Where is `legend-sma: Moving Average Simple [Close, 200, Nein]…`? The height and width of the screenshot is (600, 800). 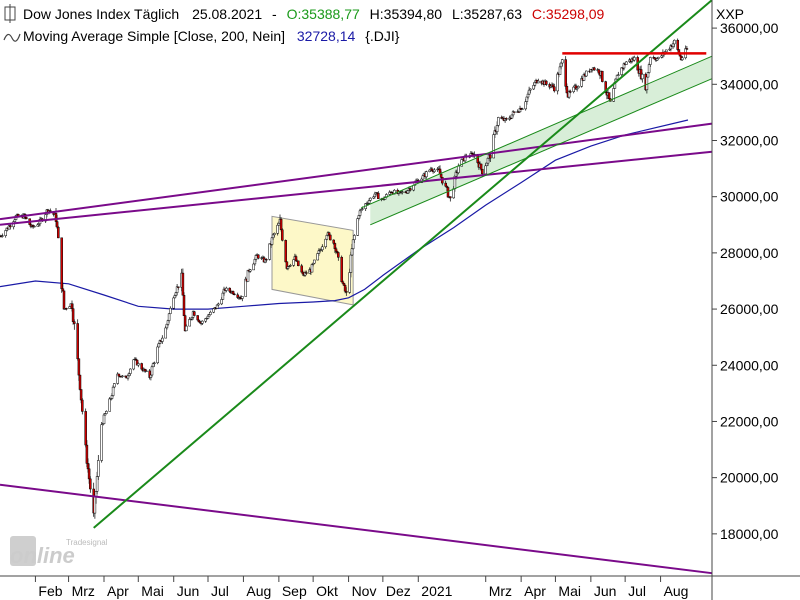
legend-sma: Moving Average Simple [Close, 200, Nein]… is located at coordinates (201, 36).